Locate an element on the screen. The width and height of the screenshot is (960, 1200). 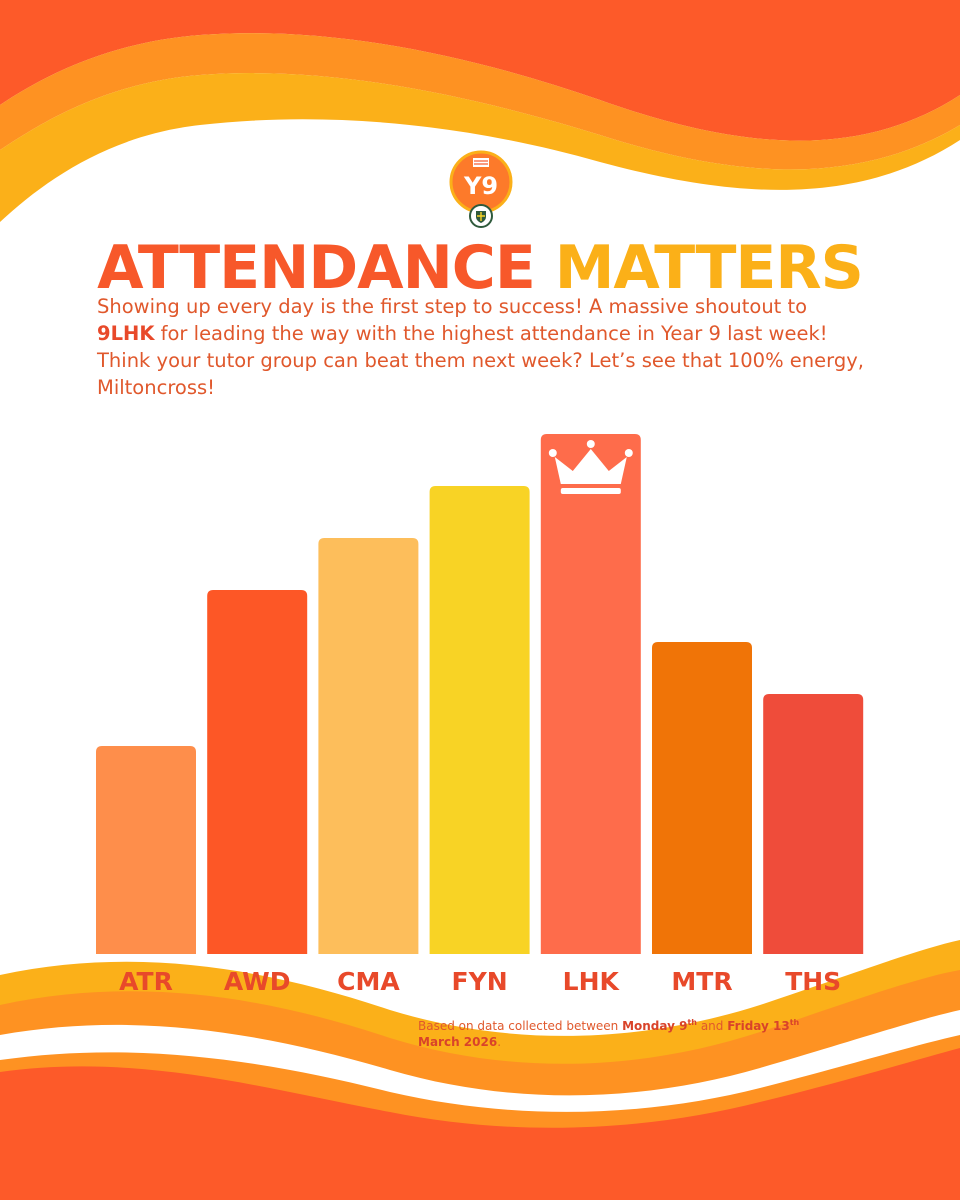
bar-ths is located at coordinates (813, 824).